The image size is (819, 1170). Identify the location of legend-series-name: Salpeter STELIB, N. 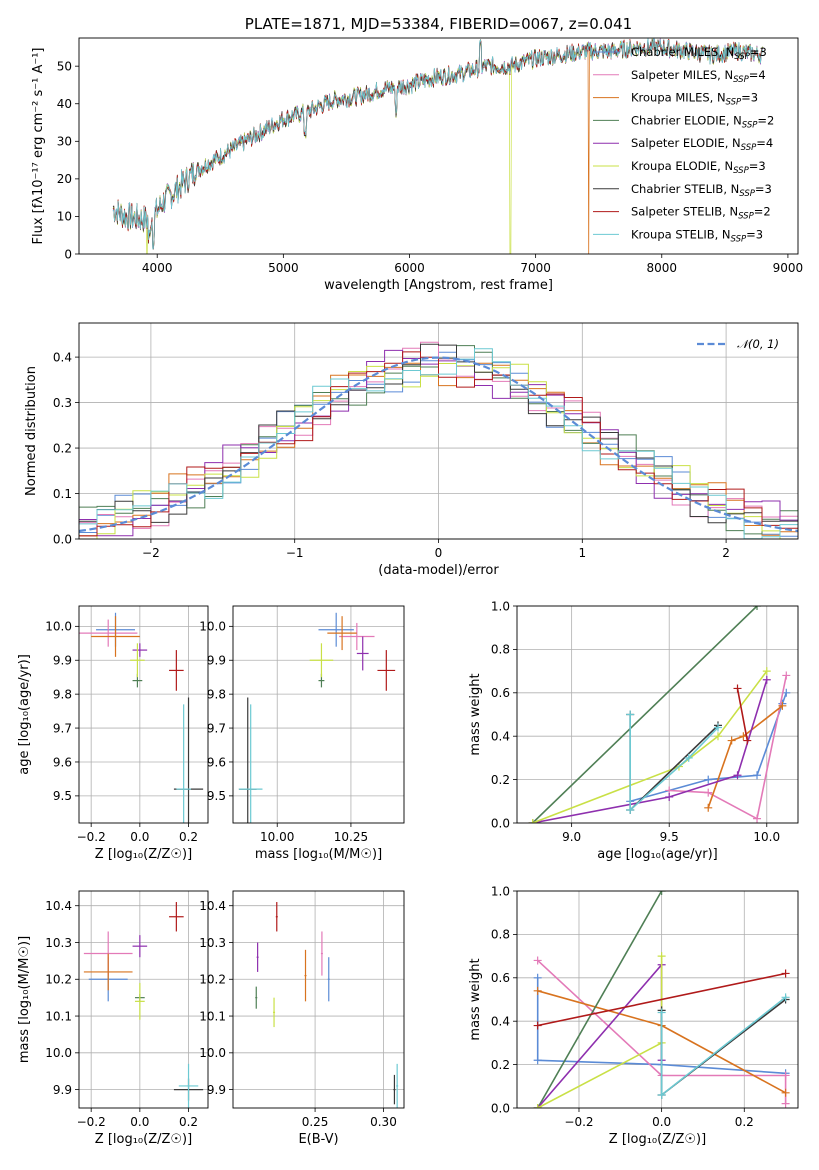
(684, 212).